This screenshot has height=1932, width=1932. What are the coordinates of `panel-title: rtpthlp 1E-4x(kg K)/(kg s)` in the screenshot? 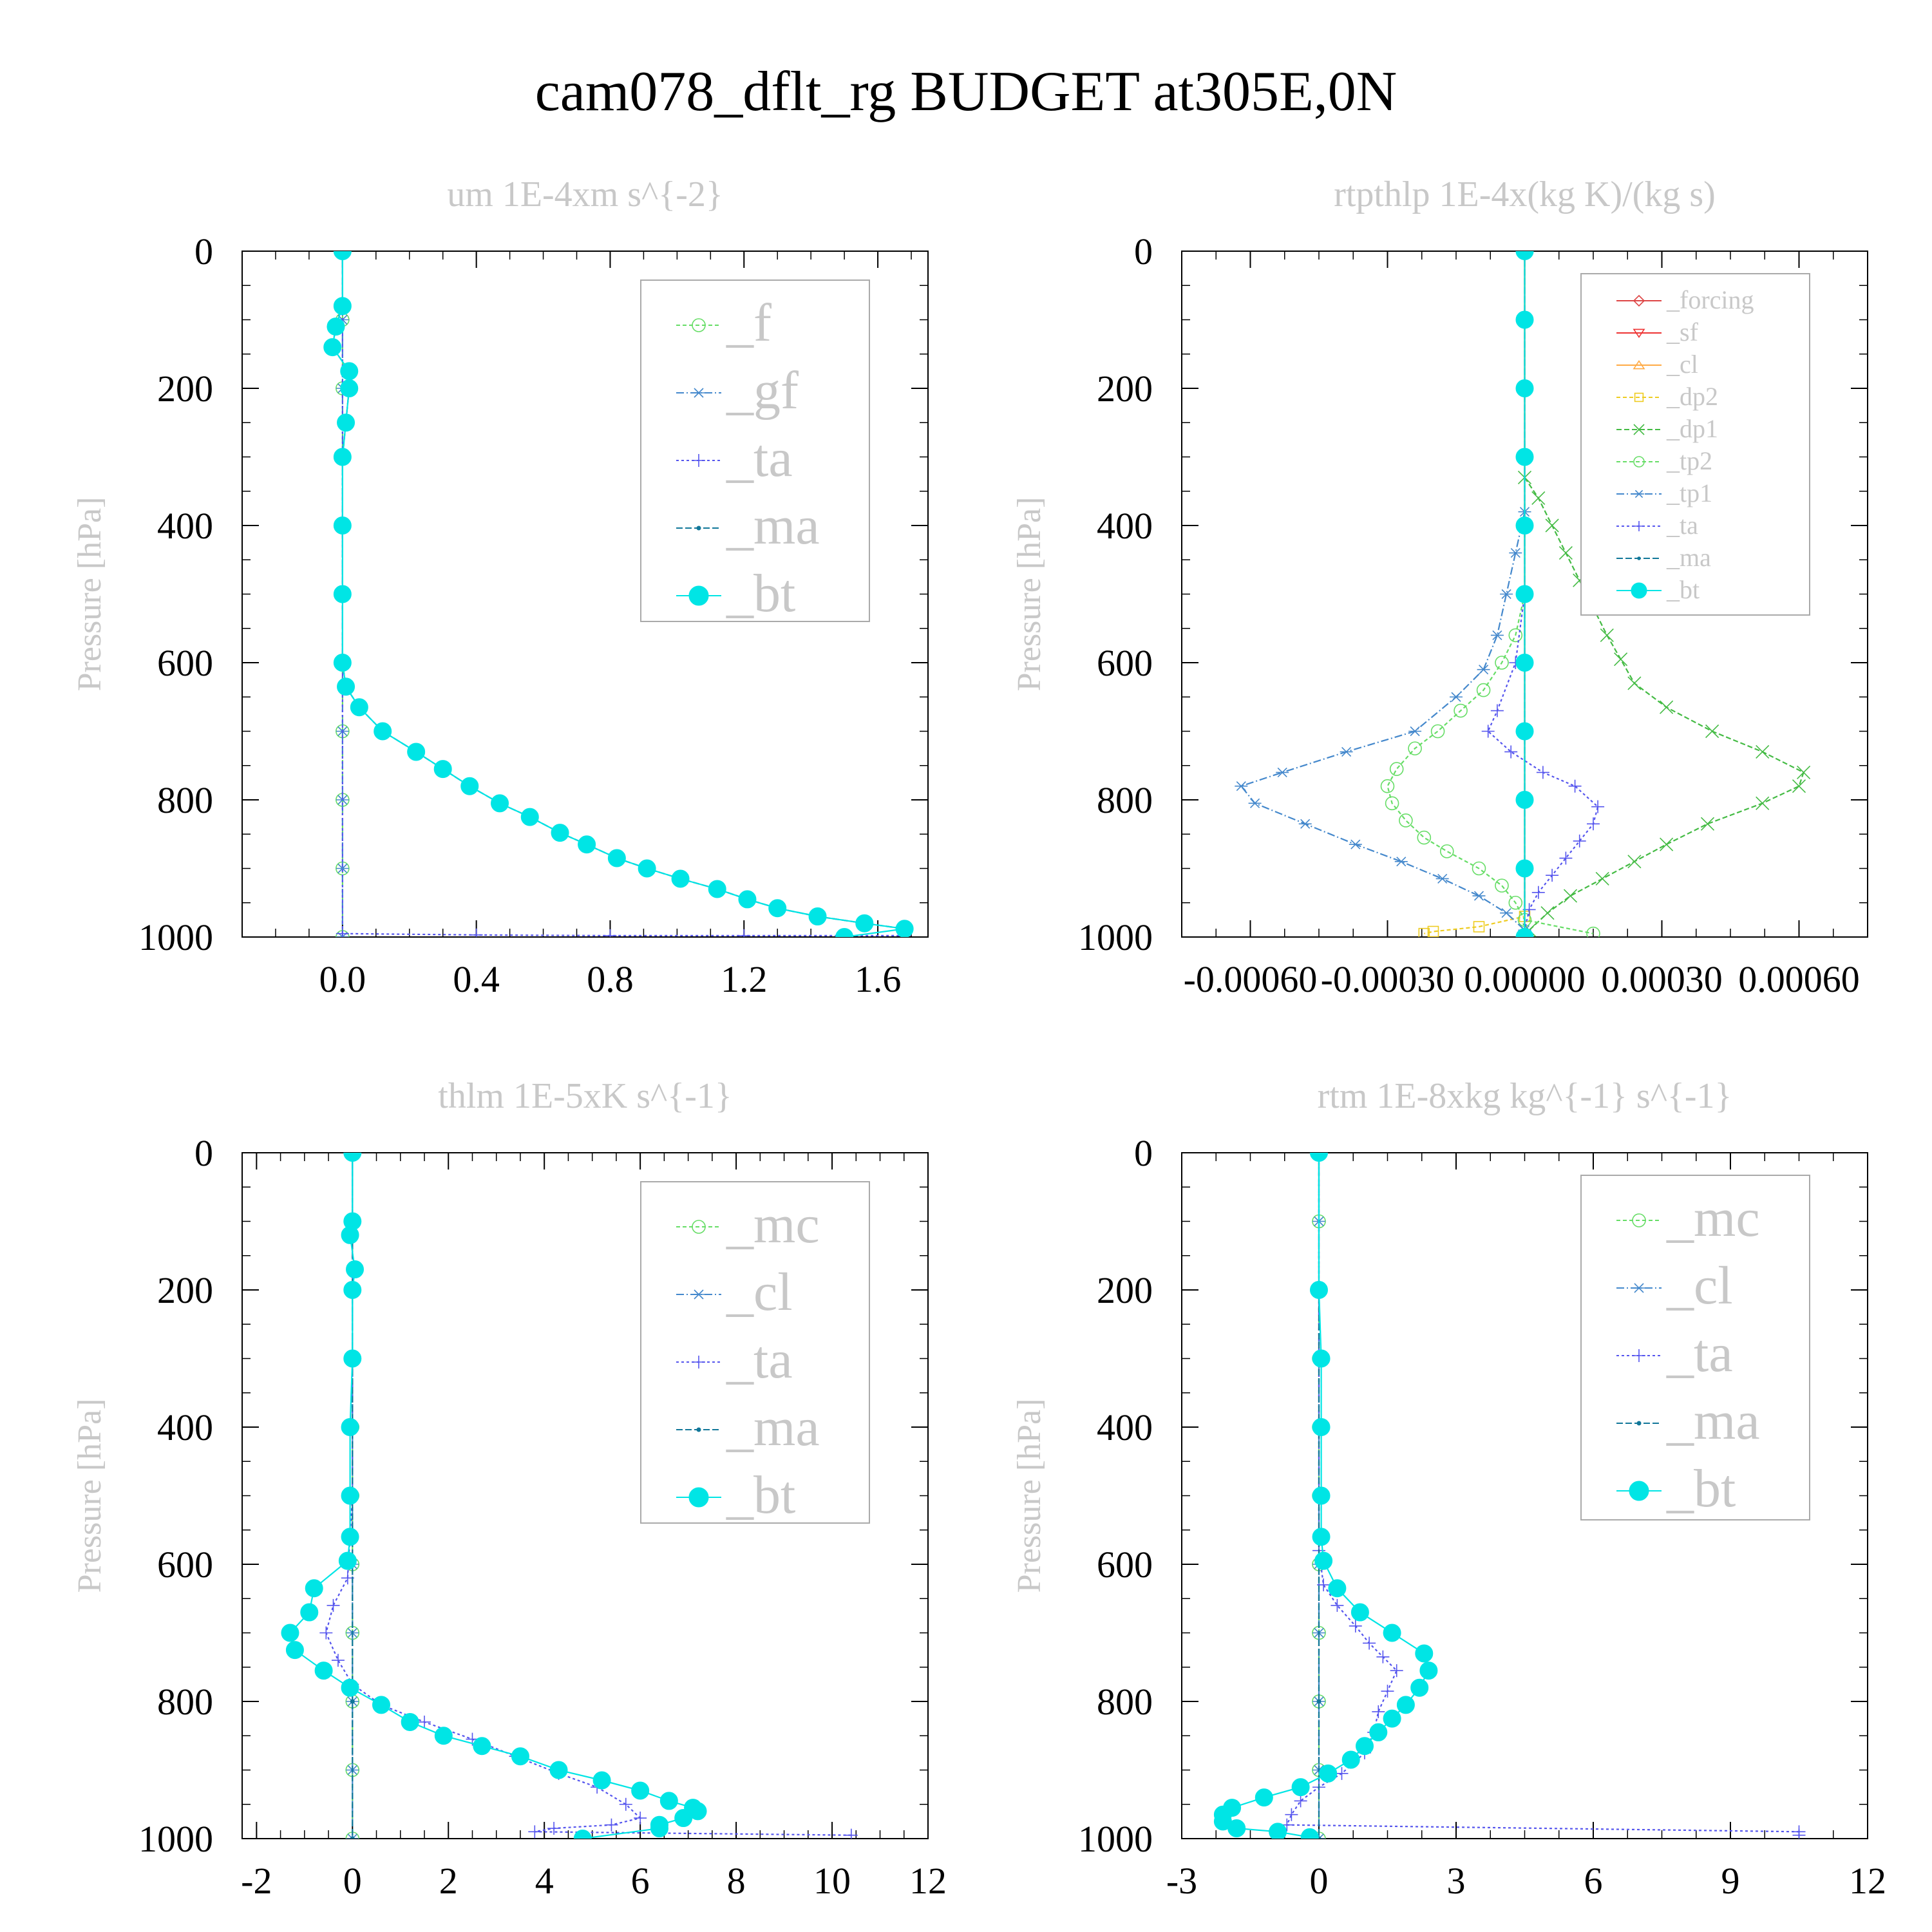 It's located at (1525, 194).